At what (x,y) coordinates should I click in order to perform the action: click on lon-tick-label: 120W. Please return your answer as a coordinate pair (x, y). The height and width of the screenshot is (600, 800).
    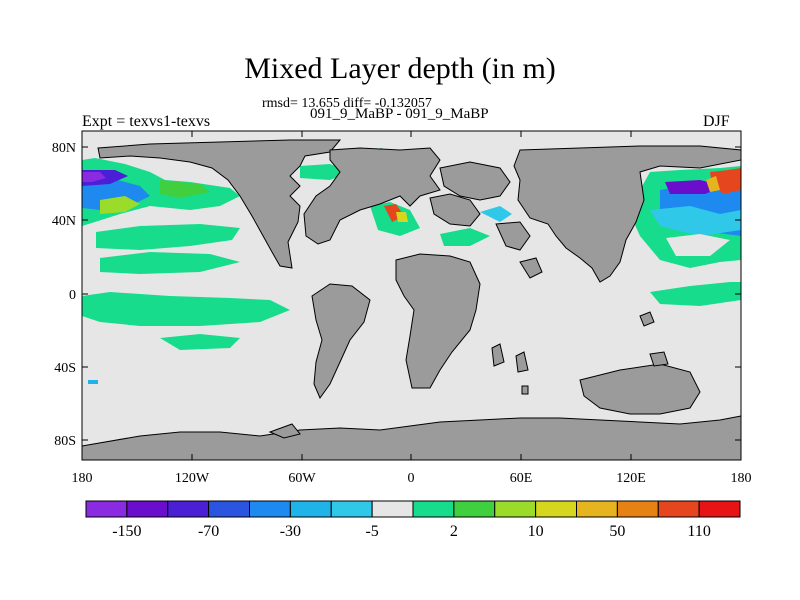
    Looking at the image, I should click on (192, 478).